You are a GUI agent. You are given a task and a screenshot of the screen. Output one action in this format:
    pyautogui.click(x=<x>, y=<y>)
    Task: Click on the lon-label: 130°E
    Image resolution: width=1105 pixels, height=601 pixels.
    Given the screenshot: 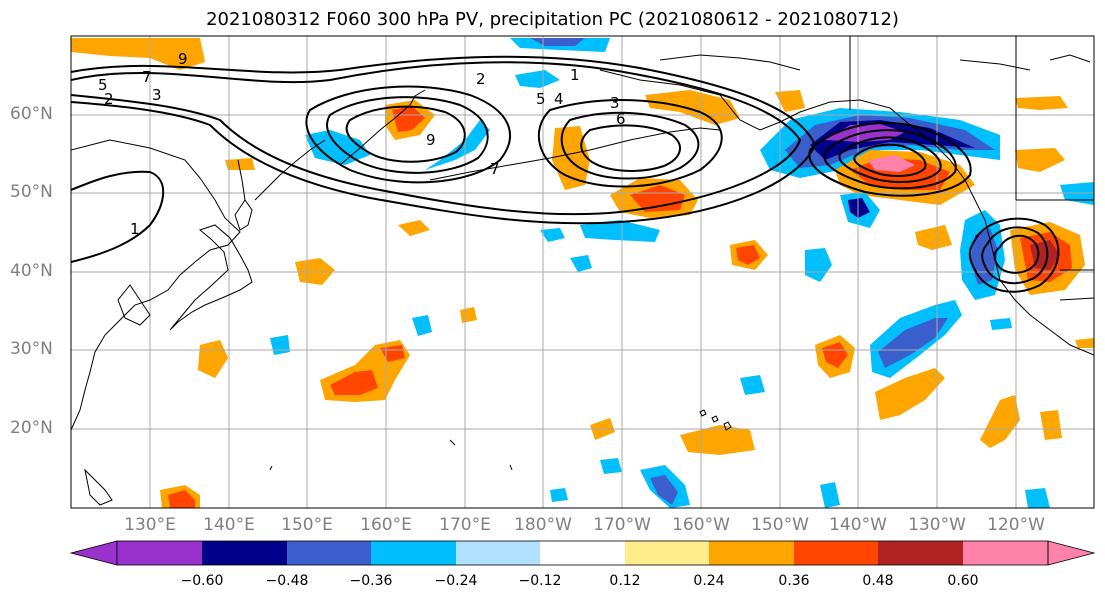 What is the action you would take?
    pyautogui.click(x=150, y=525)
    